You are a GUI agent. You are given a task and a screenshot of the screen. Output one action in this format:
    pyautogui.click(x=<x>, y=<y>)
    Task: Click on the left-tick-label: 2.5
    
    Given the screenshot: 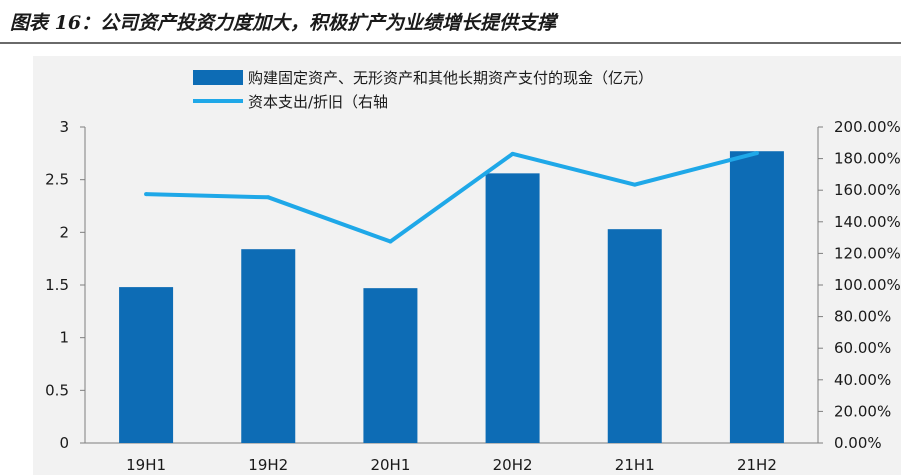 What is the action you would take?
    pyautogui.click(x=57, y=180)
    